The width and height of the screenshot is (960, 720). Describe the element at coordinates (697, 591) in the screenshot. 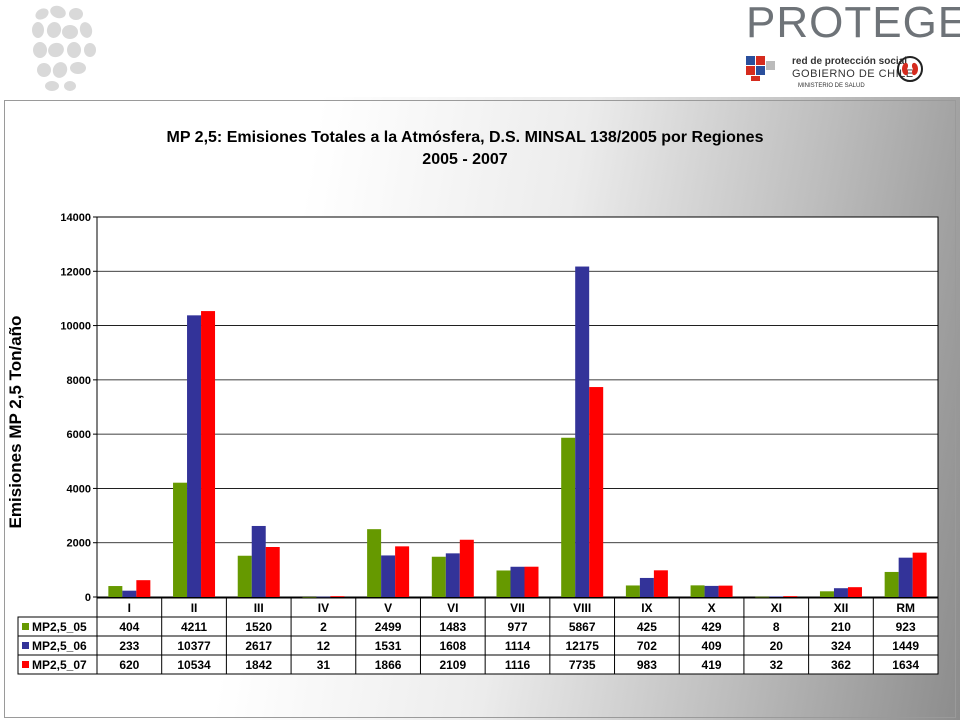

I see `bar-MP2,5_05-X` at that location.